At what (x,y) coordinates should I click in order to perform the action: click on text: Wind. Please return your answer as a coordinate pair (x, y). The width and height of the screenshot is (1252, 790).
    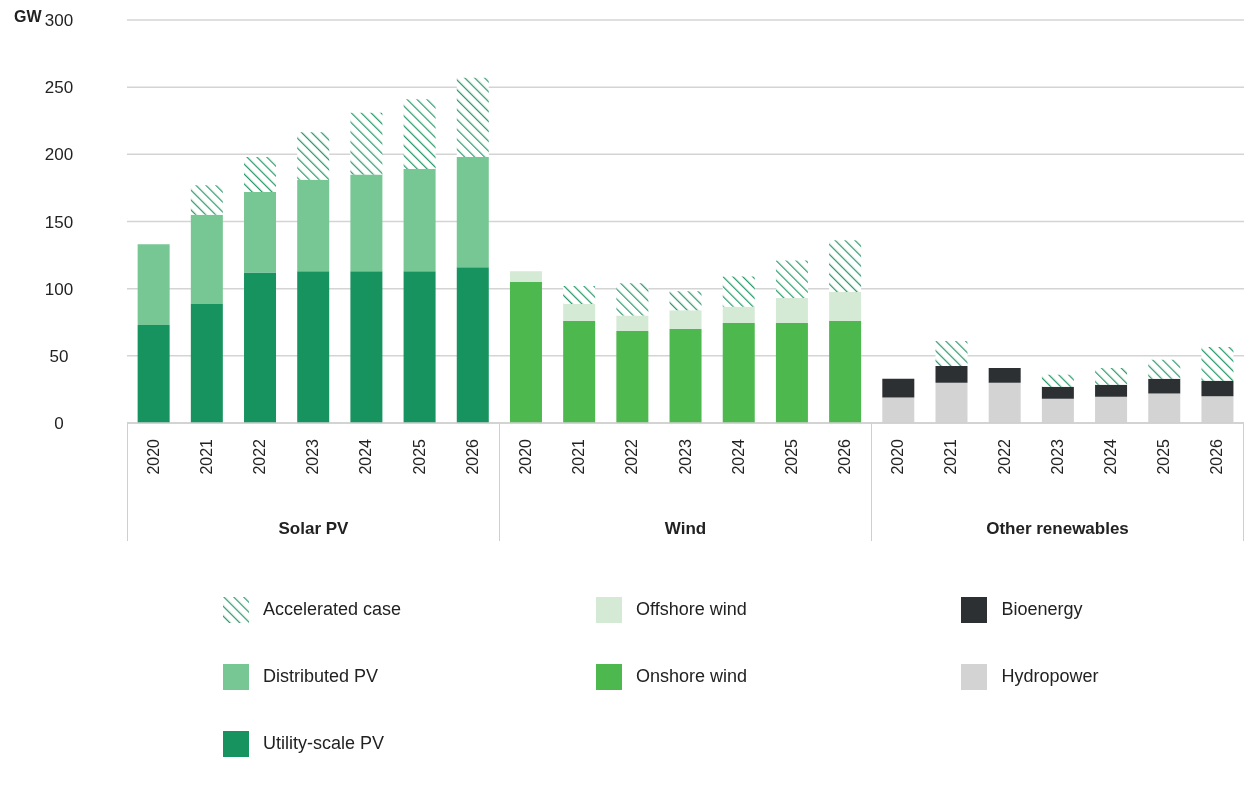
    Looking at the image, I should click on (685, 529).